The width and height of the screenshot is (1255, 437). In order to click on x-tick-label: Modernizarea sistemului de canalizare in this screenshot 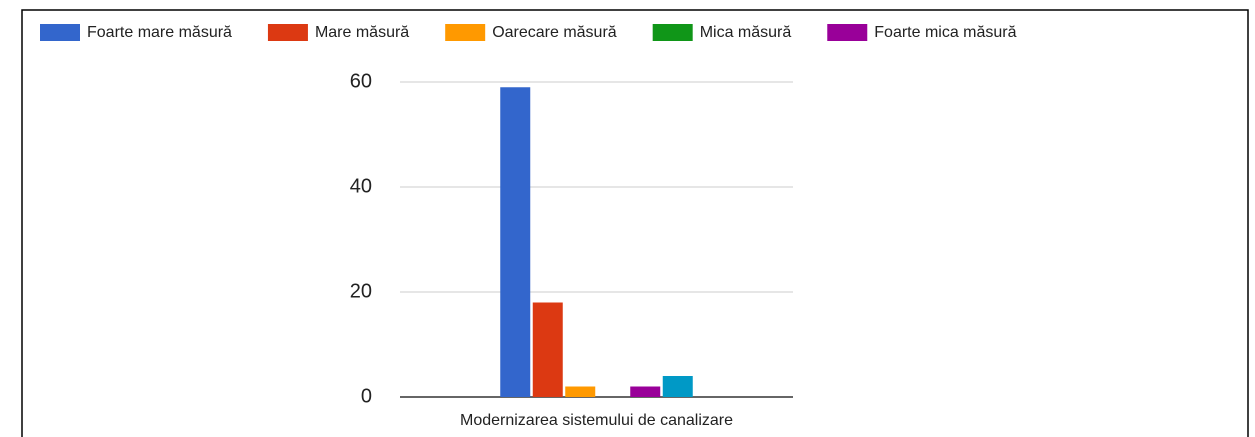, I will do `click(596, 420)`.